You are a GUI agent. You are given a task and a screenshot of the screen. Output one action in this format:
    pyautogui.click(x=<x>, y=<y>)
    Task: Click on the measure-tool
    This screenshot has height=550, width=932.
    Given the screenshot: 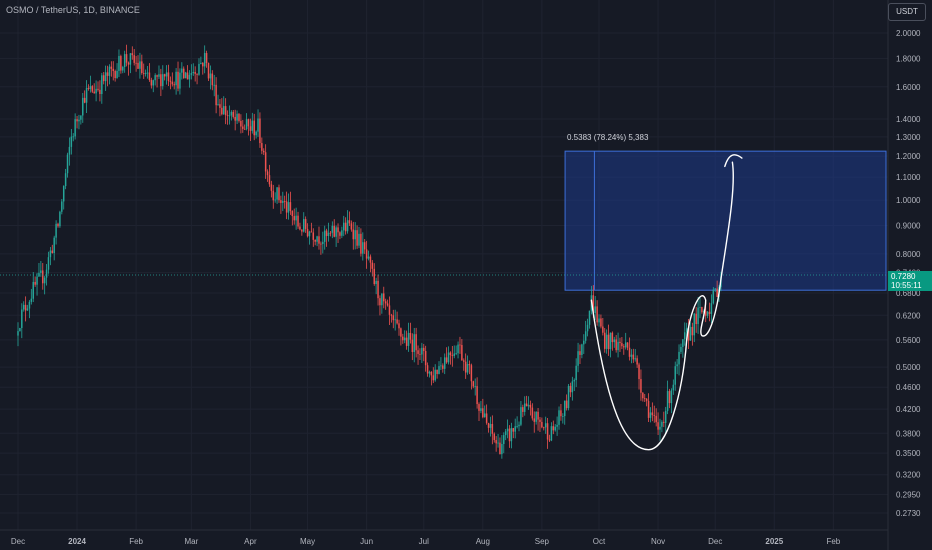 What is the action you would take?
    pyautogui.click(x=725, y=220)
    